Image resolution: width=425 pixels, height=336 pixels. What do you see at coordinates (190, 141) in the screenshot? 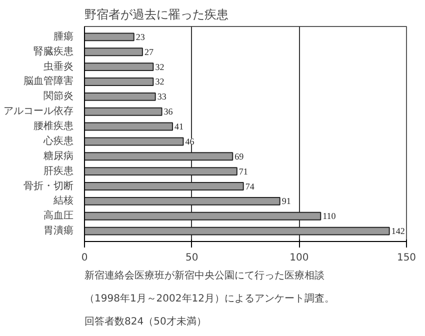
I see `data-label: 46` at bounding box center [190, 141].